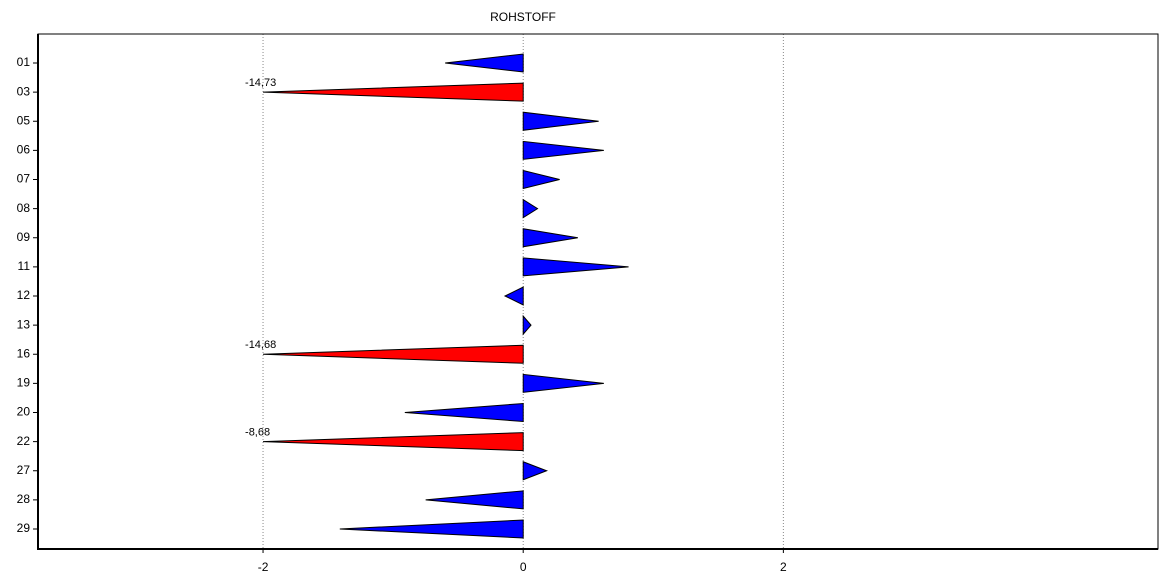 This screenshot has width=1160, height=576. I want to click on y-tick-label: 09, so click(24, 237).